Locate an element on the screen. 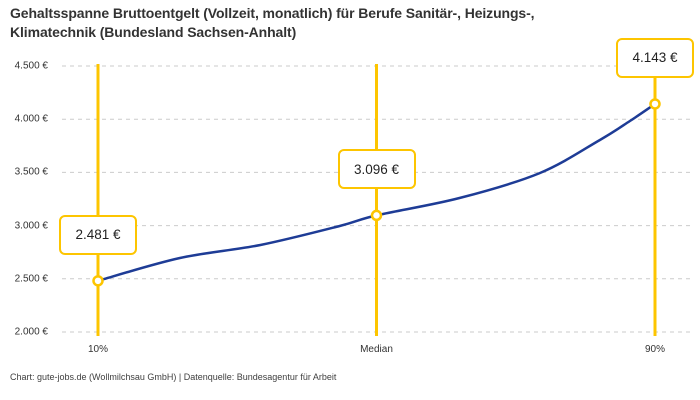 This screenshot has height=400, width=700. x-axis-tick-median: Median is located at coordinates (376, 349).